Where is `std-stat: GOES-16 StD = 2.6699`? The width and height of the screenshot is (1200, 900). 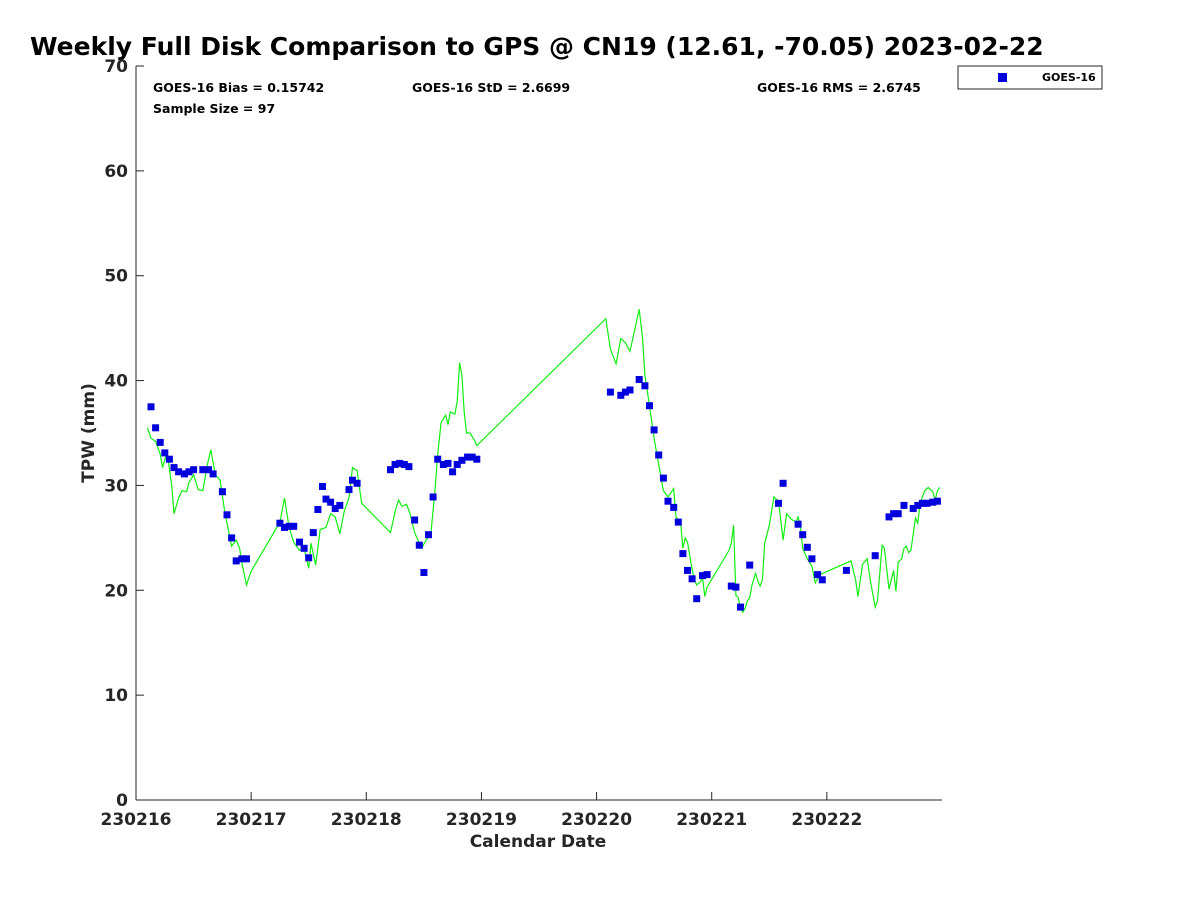 std-stat: GOES-16 StD = 2.6699 is located at coordinates (491, 87).